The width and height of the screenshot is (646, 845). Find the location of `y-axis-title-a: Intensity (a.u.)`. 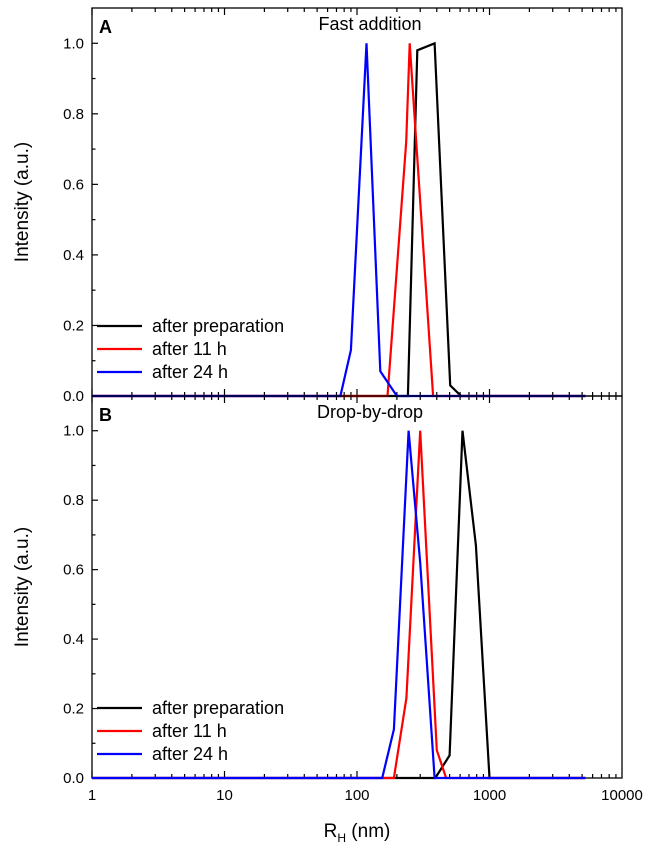

y-axis-title-a: Intensity (a.u.) is located at coordinates (22, 202).